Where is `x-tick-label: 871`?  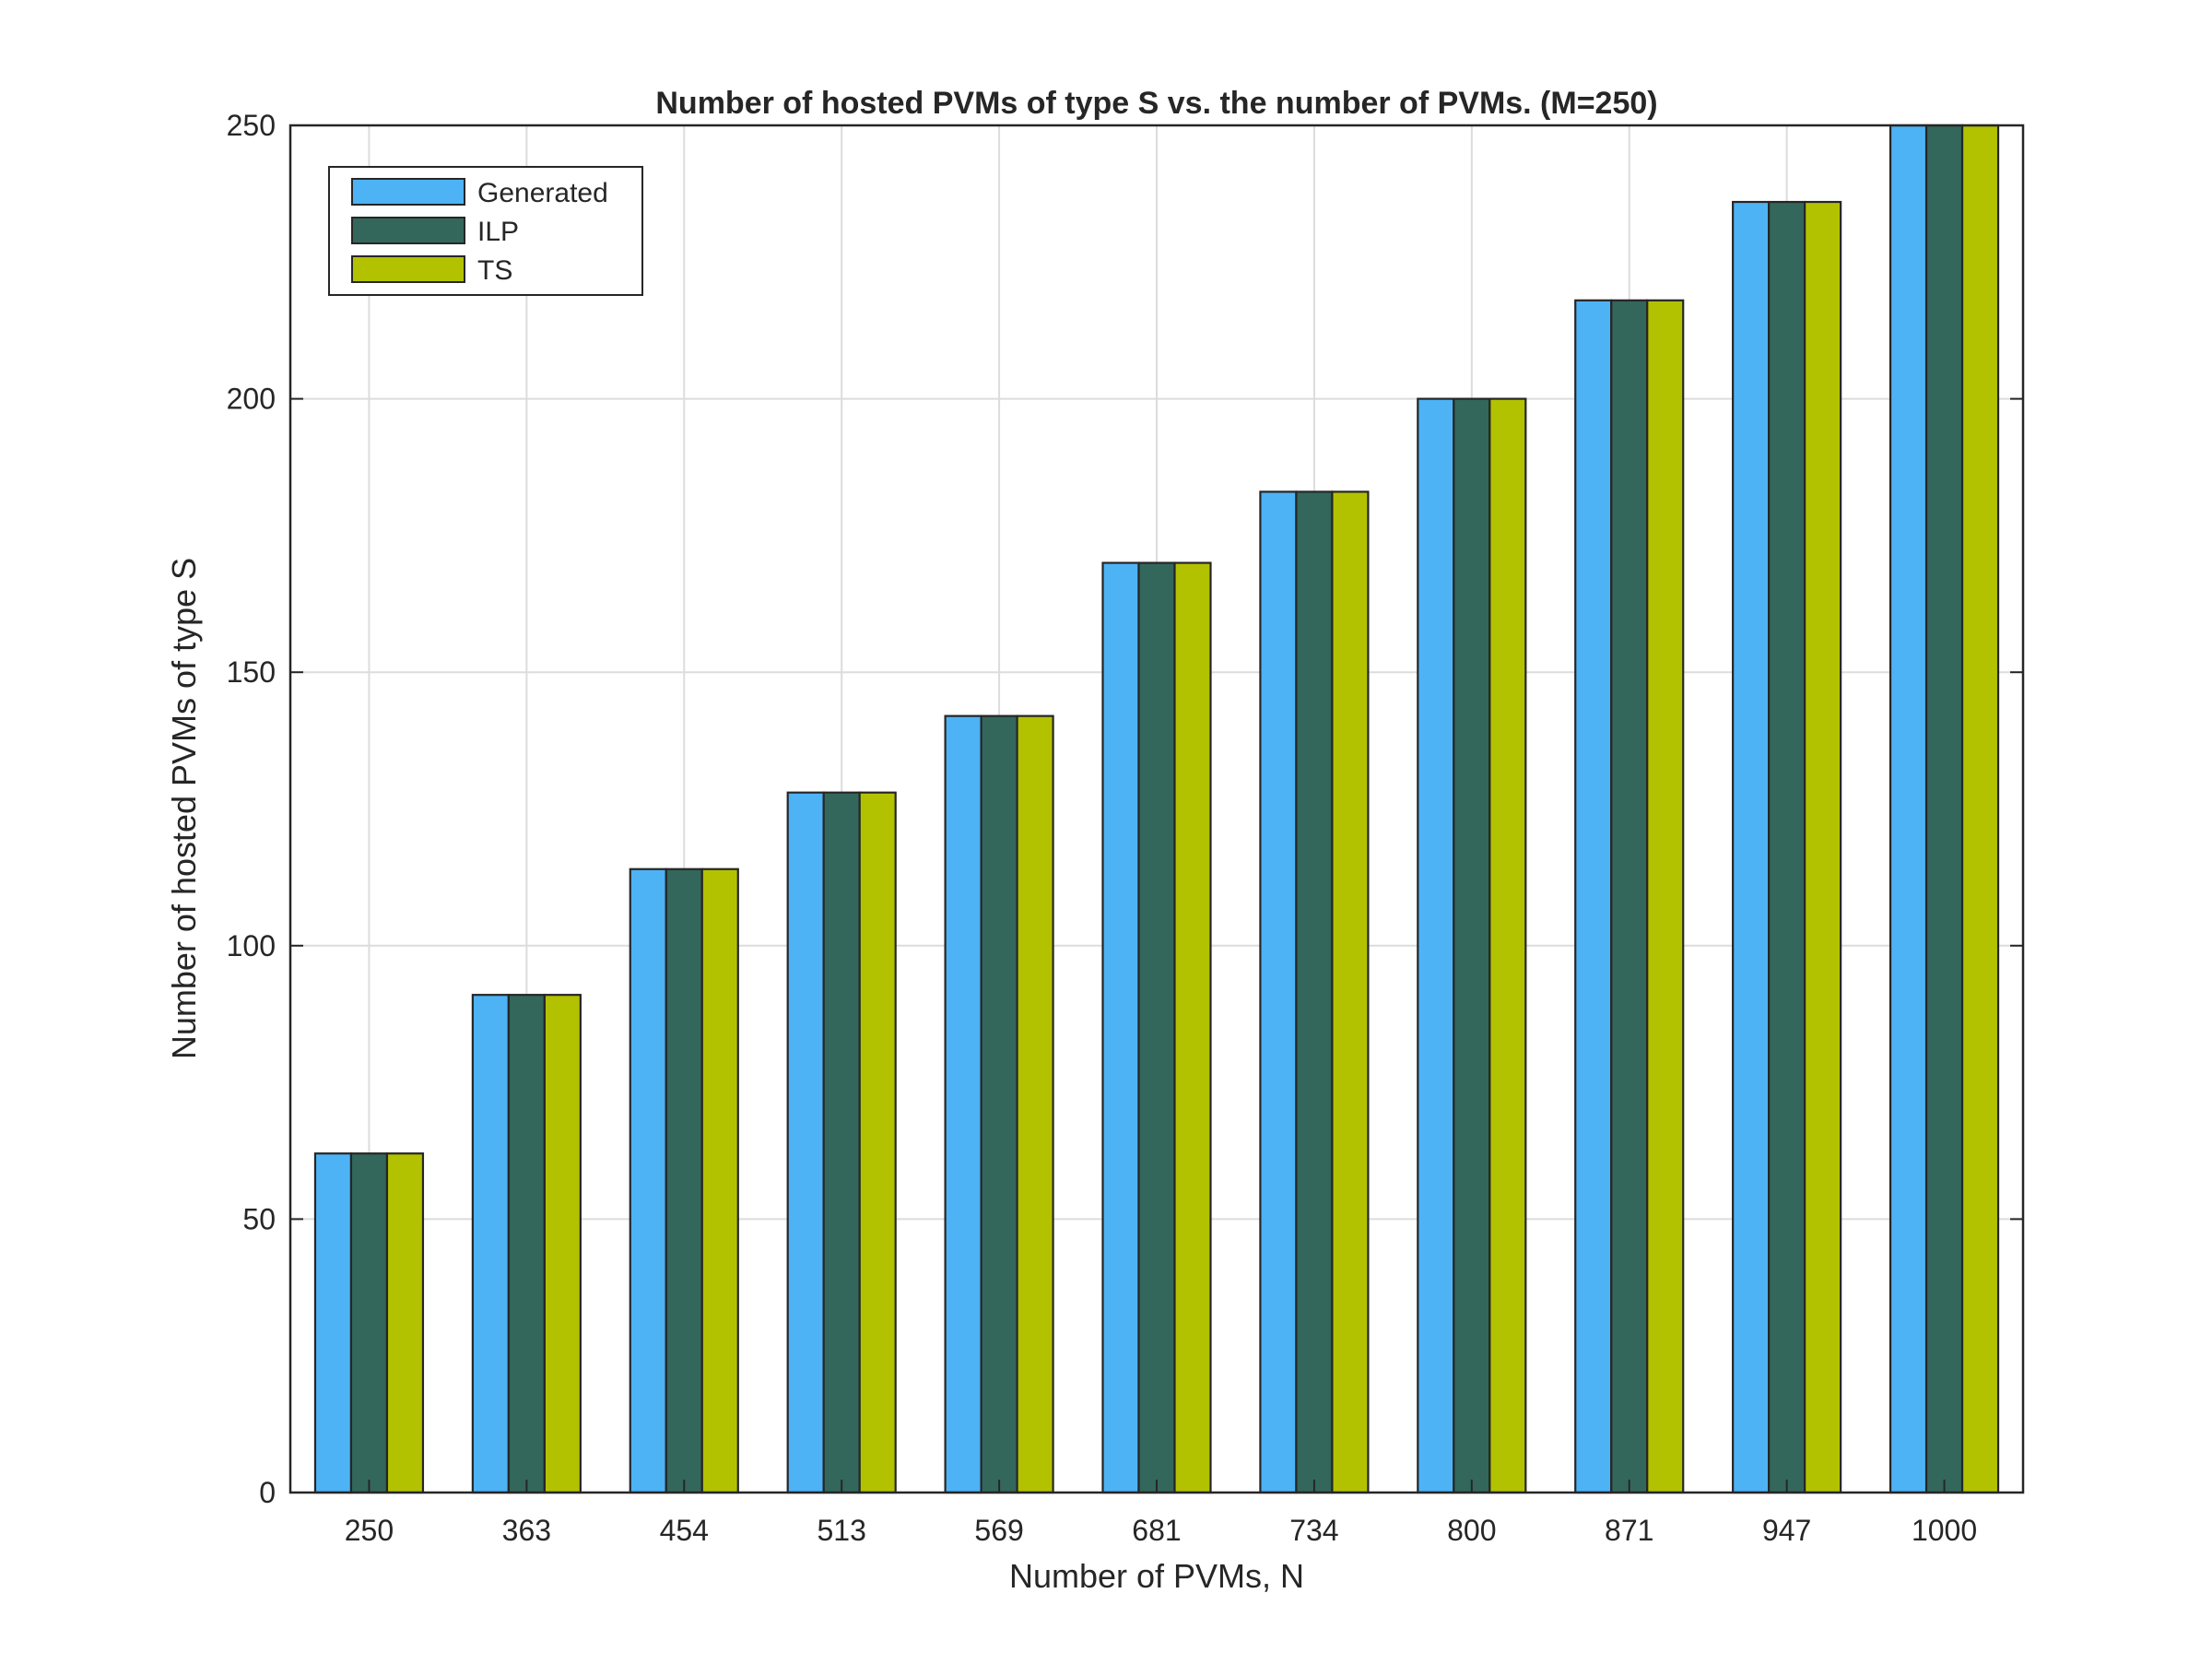
x-tick-label: 871 is located at coordinates (1629, 1530).